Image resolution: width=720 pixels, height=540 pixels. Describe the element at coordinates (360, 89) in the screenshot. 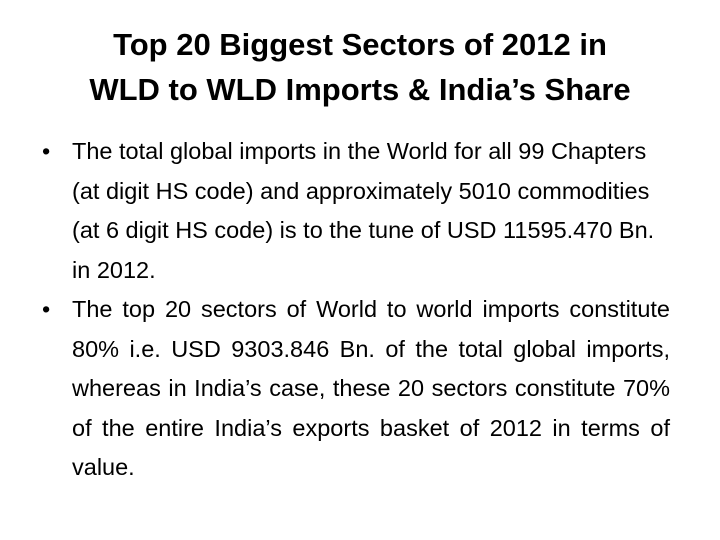

I see `title-line: WLD to WLD Imports & India’s Share` at that location.